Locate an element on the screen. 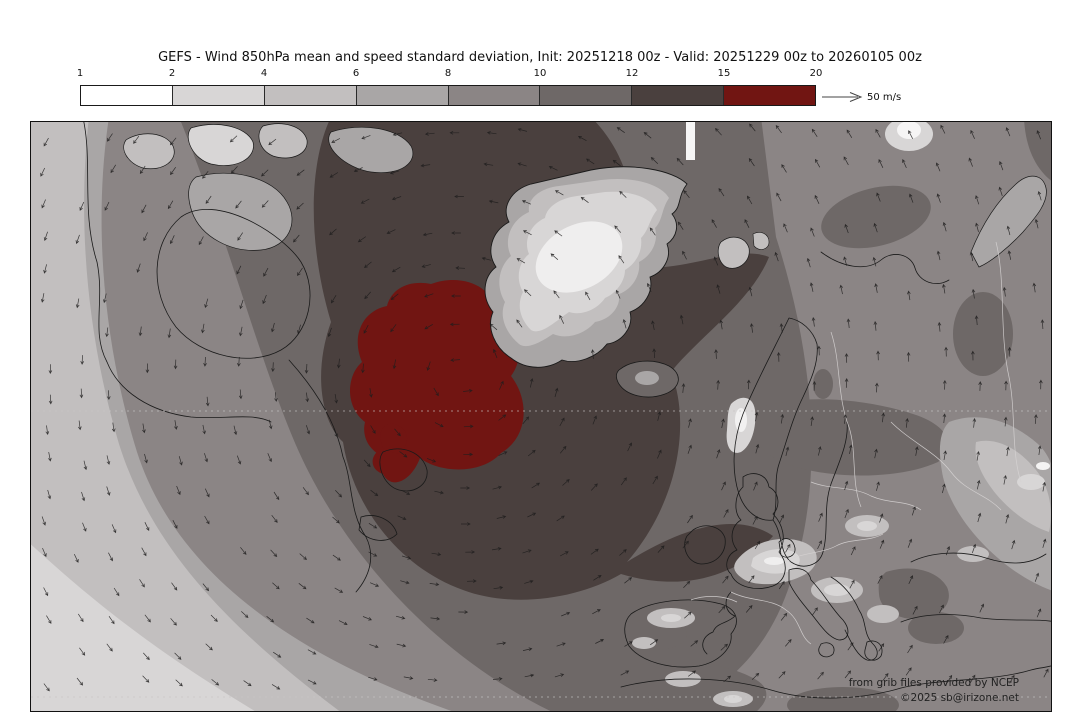 This screenshot has height=718, width=1080. colorbar-tick-label: 2 is located at coordinates (172, 73).